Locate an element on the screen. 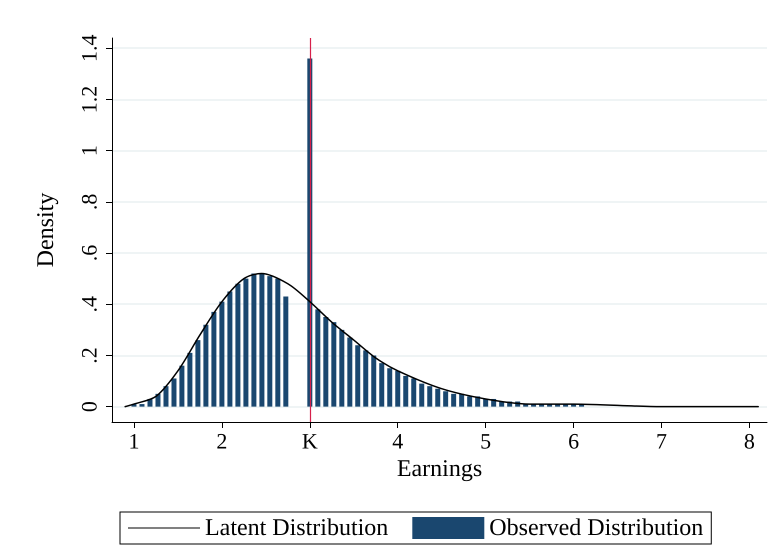 The height and width of the screenshot is (556, 783). y-tick-label: .6 is located at coordinates (89, 253).